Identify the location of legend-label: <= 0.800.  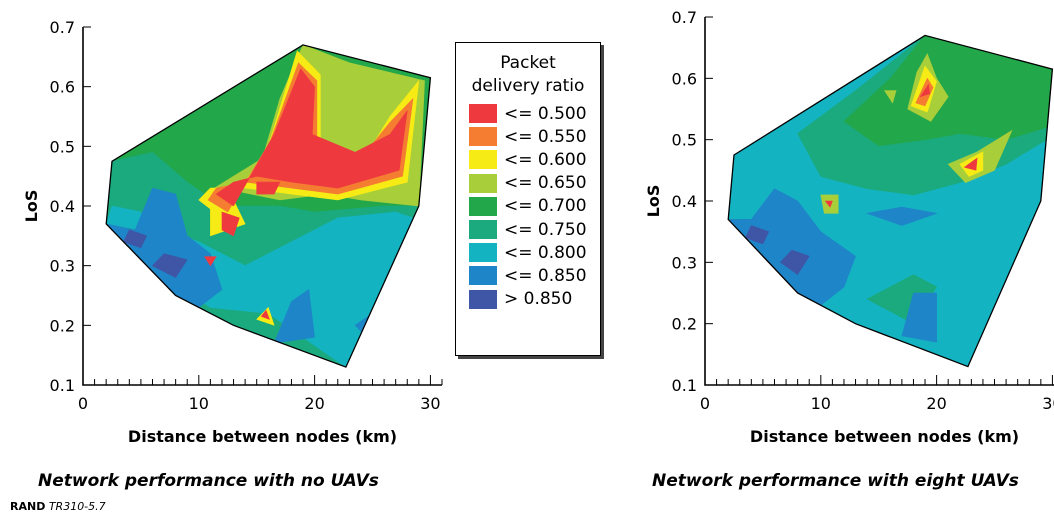
(545, 252).